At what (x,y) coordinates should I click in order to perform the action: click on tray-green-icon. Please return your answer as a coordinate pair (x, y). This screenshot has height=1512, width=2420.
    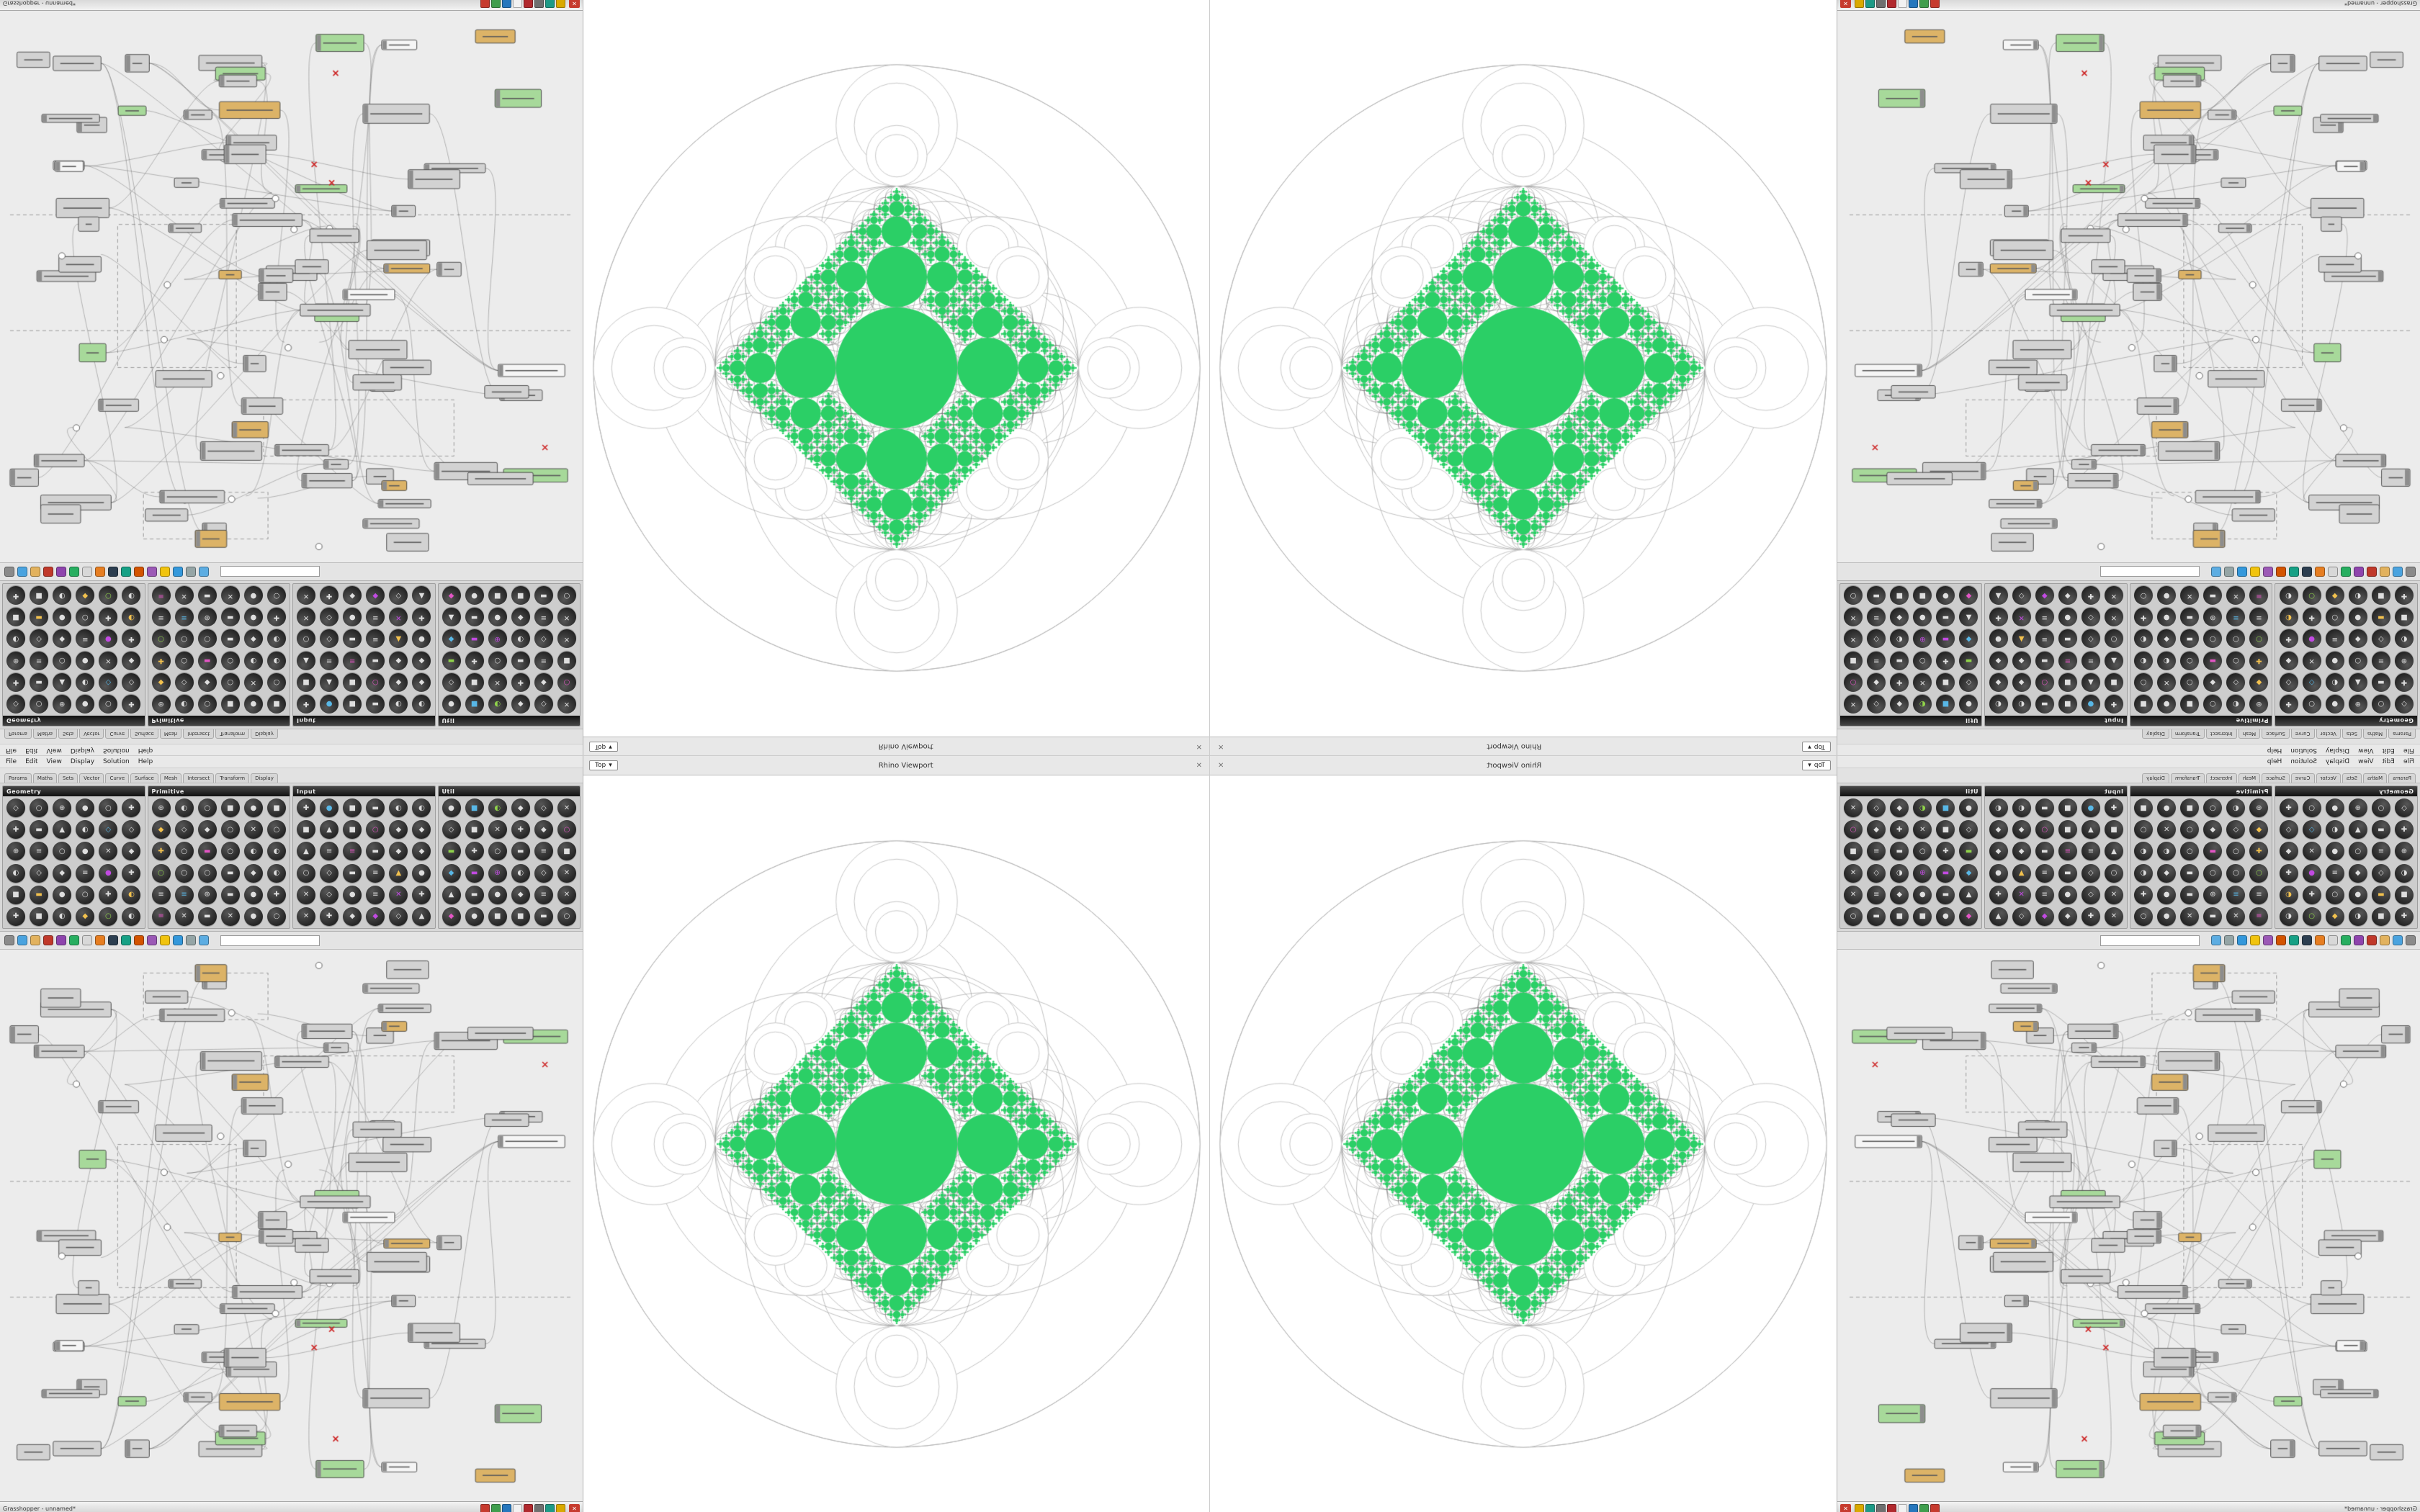
    Looking at the image, I should click on (496, 4).